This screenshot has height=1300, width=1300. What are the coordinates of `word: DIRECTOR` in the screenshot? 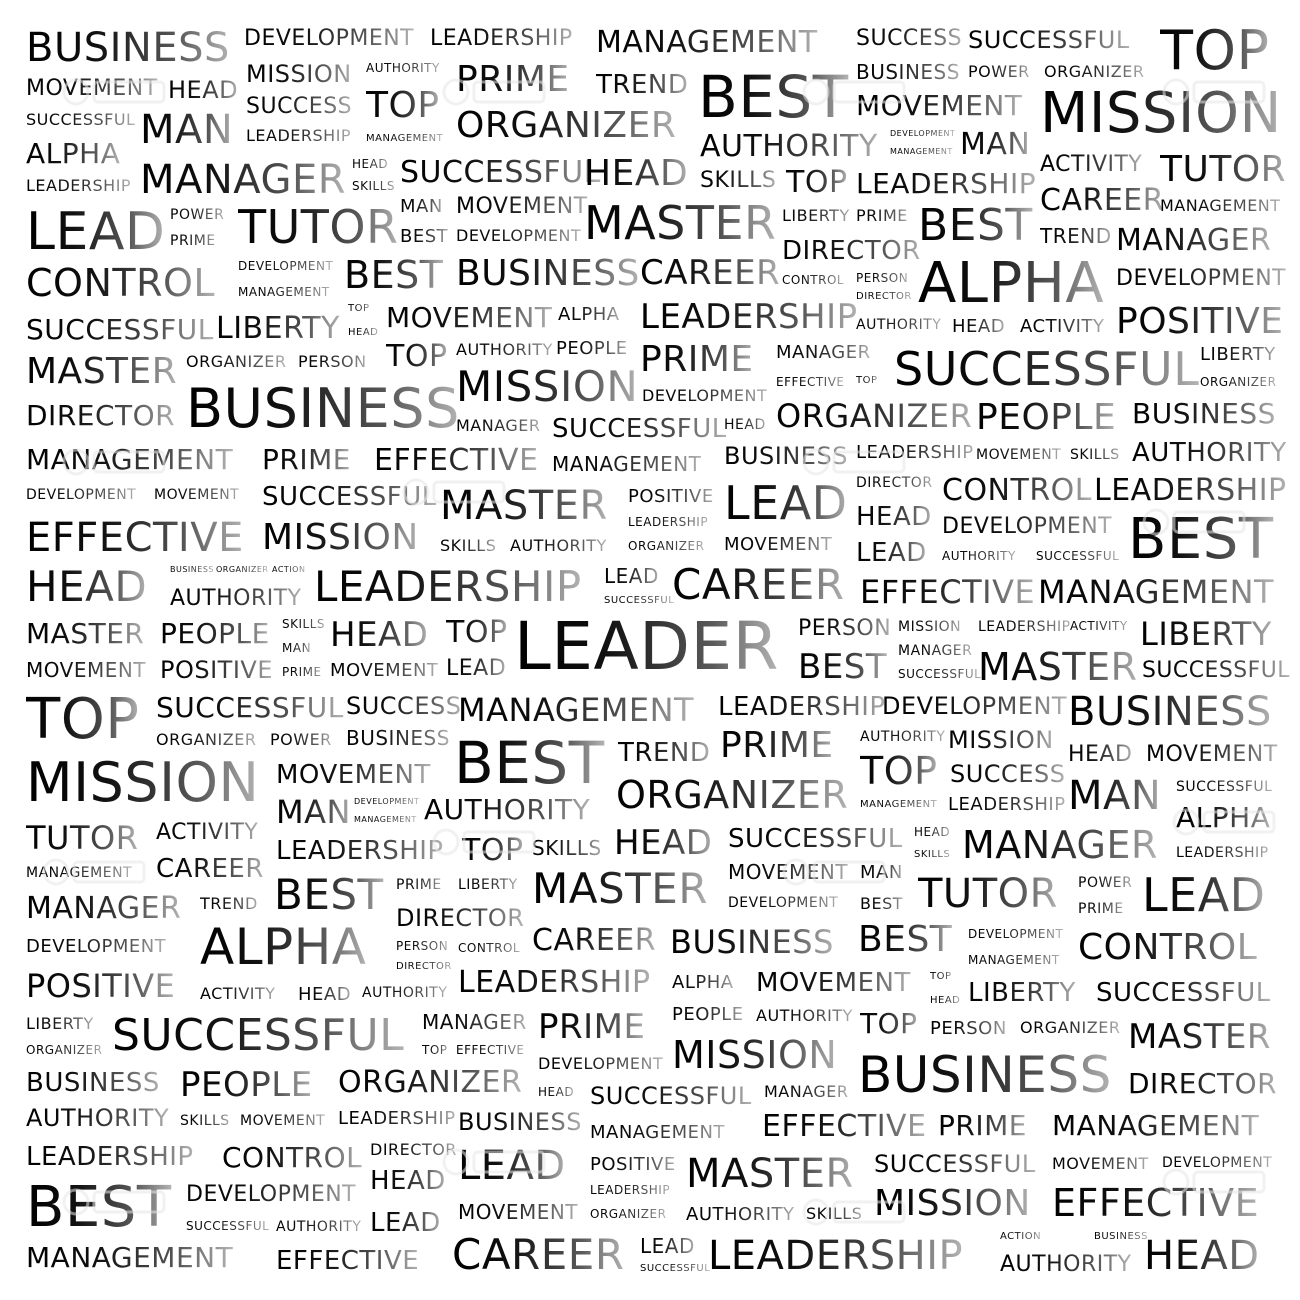 It's located at (884, 296).